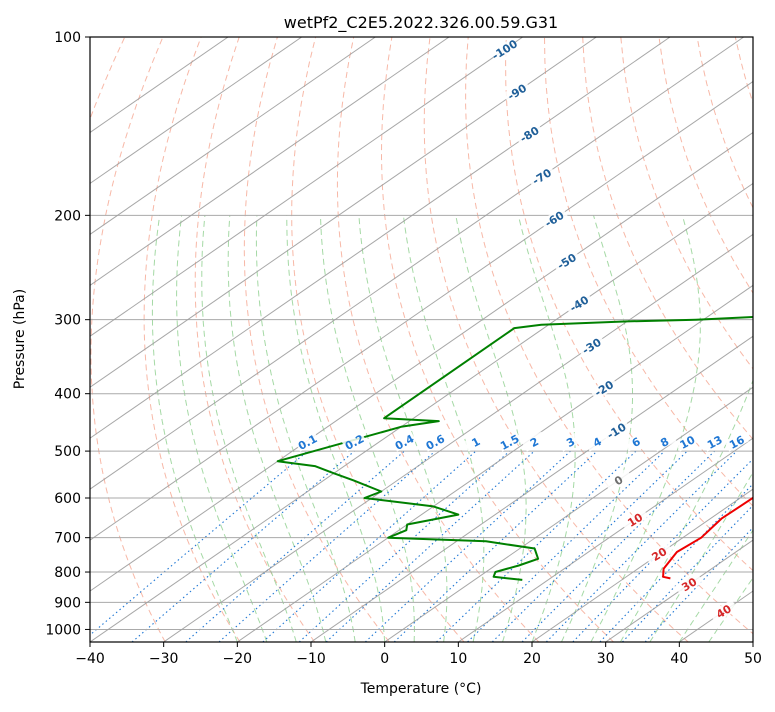  I want to click on mixing-ratio-label: 0.6, so click(436, 443).